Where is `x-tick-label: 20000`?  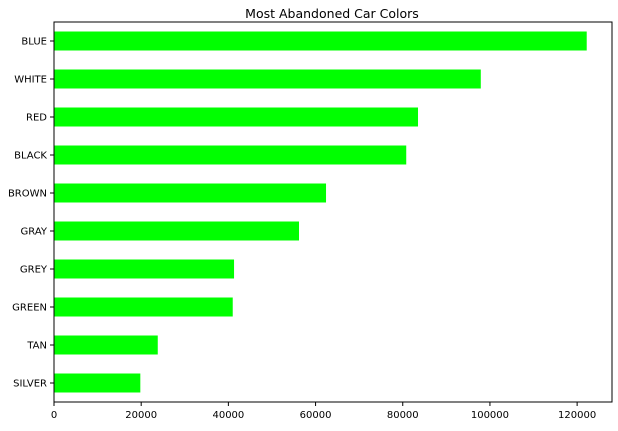
x-tick-label: 20000 is located at coordinates (141, 415).